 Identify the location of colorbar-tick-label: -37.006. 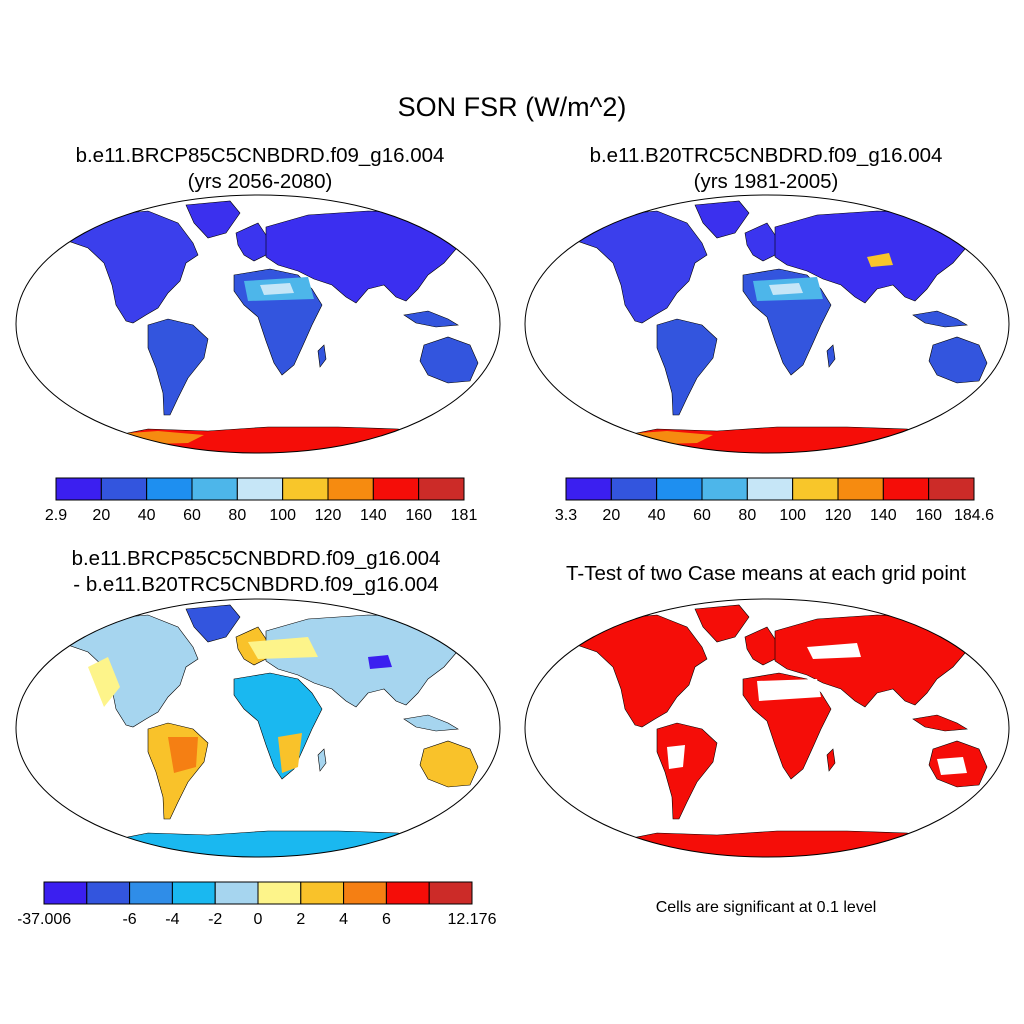
(44, 919).